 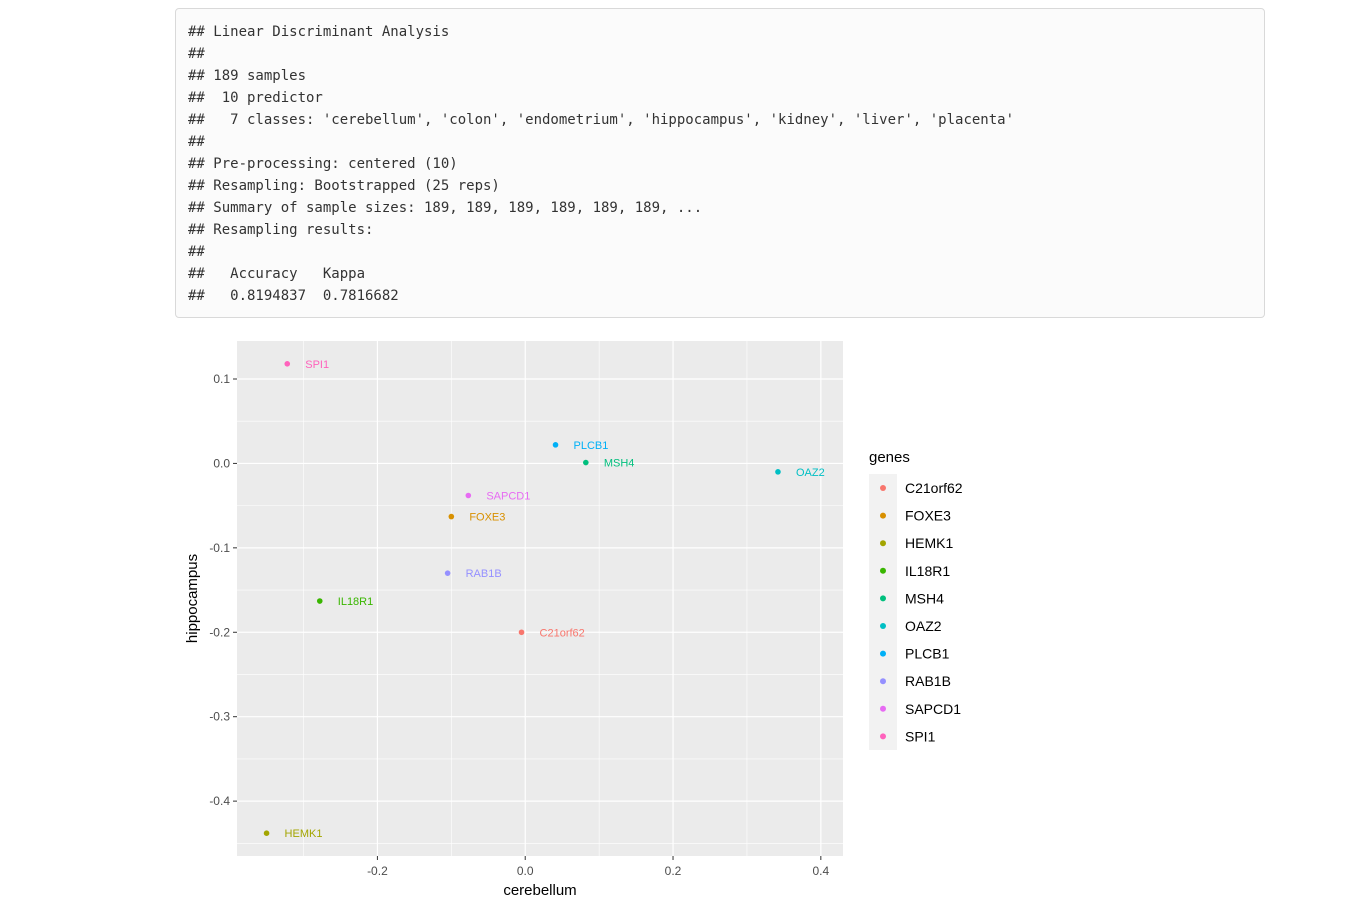 What do you see at coordinates (923, 626) in the screenshot?
I see `legend-label: OAZ2` at bounding box center [923, 626].